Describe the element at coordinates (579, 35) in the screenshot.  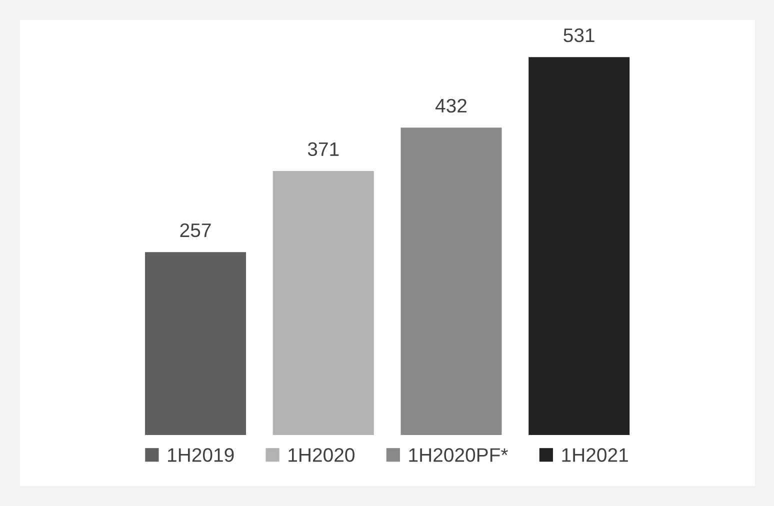
I see `data-label: 531` at that location.